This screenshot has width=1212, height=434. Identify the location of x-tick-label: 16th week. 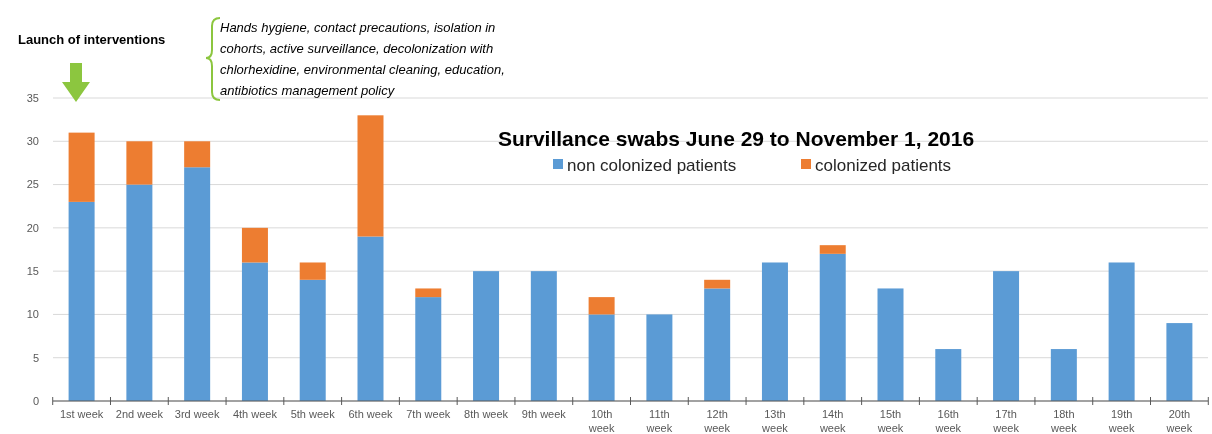
(948, 421).